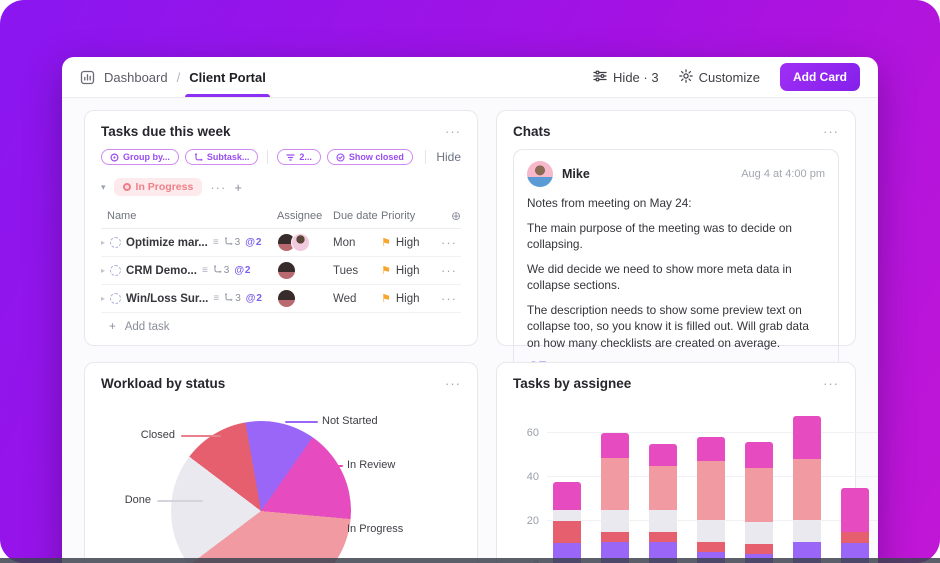  What do you see at coordinates (831, 131) in the screenshot?
I see `chats-card-menu-icon: ···` at bounding box center [831, 131].